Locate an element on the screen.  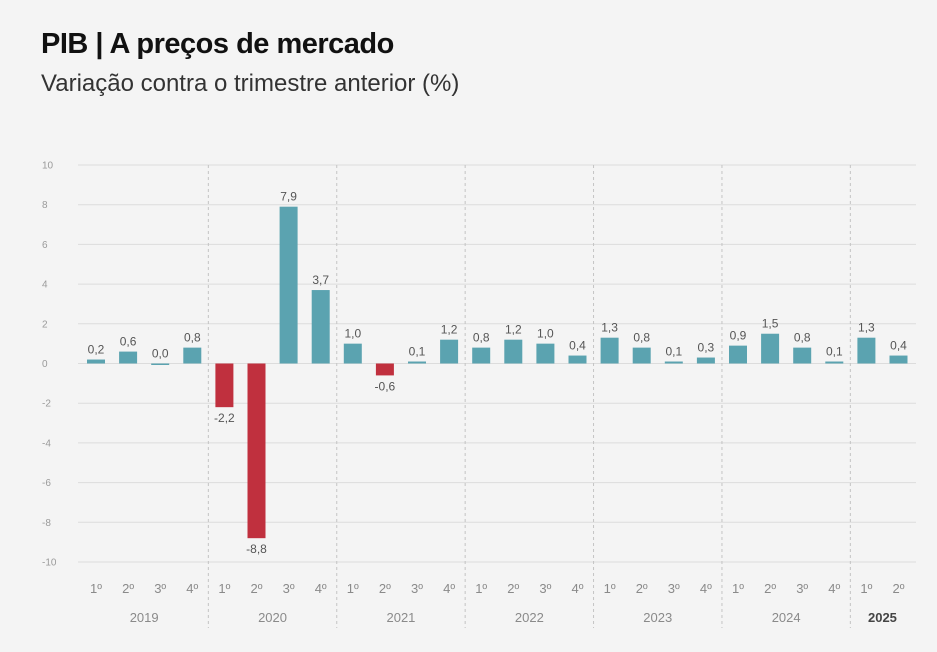
y-tick-label: 8 is located at coordinates (45, 205).